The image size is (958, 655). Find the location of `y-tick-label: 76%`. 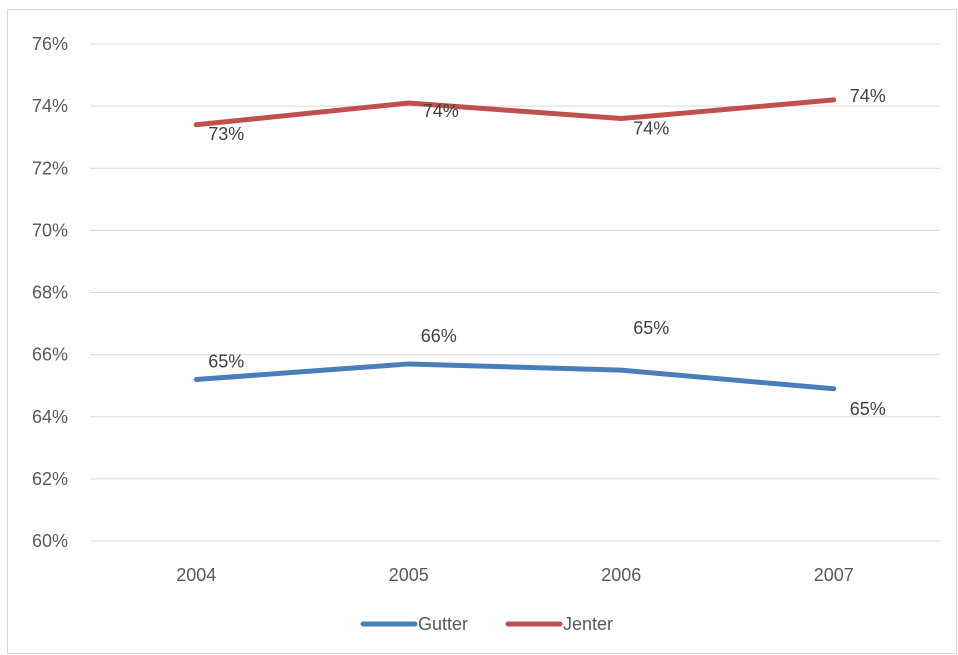

y-tick-label: 76% is located at coordinates (50, 44).